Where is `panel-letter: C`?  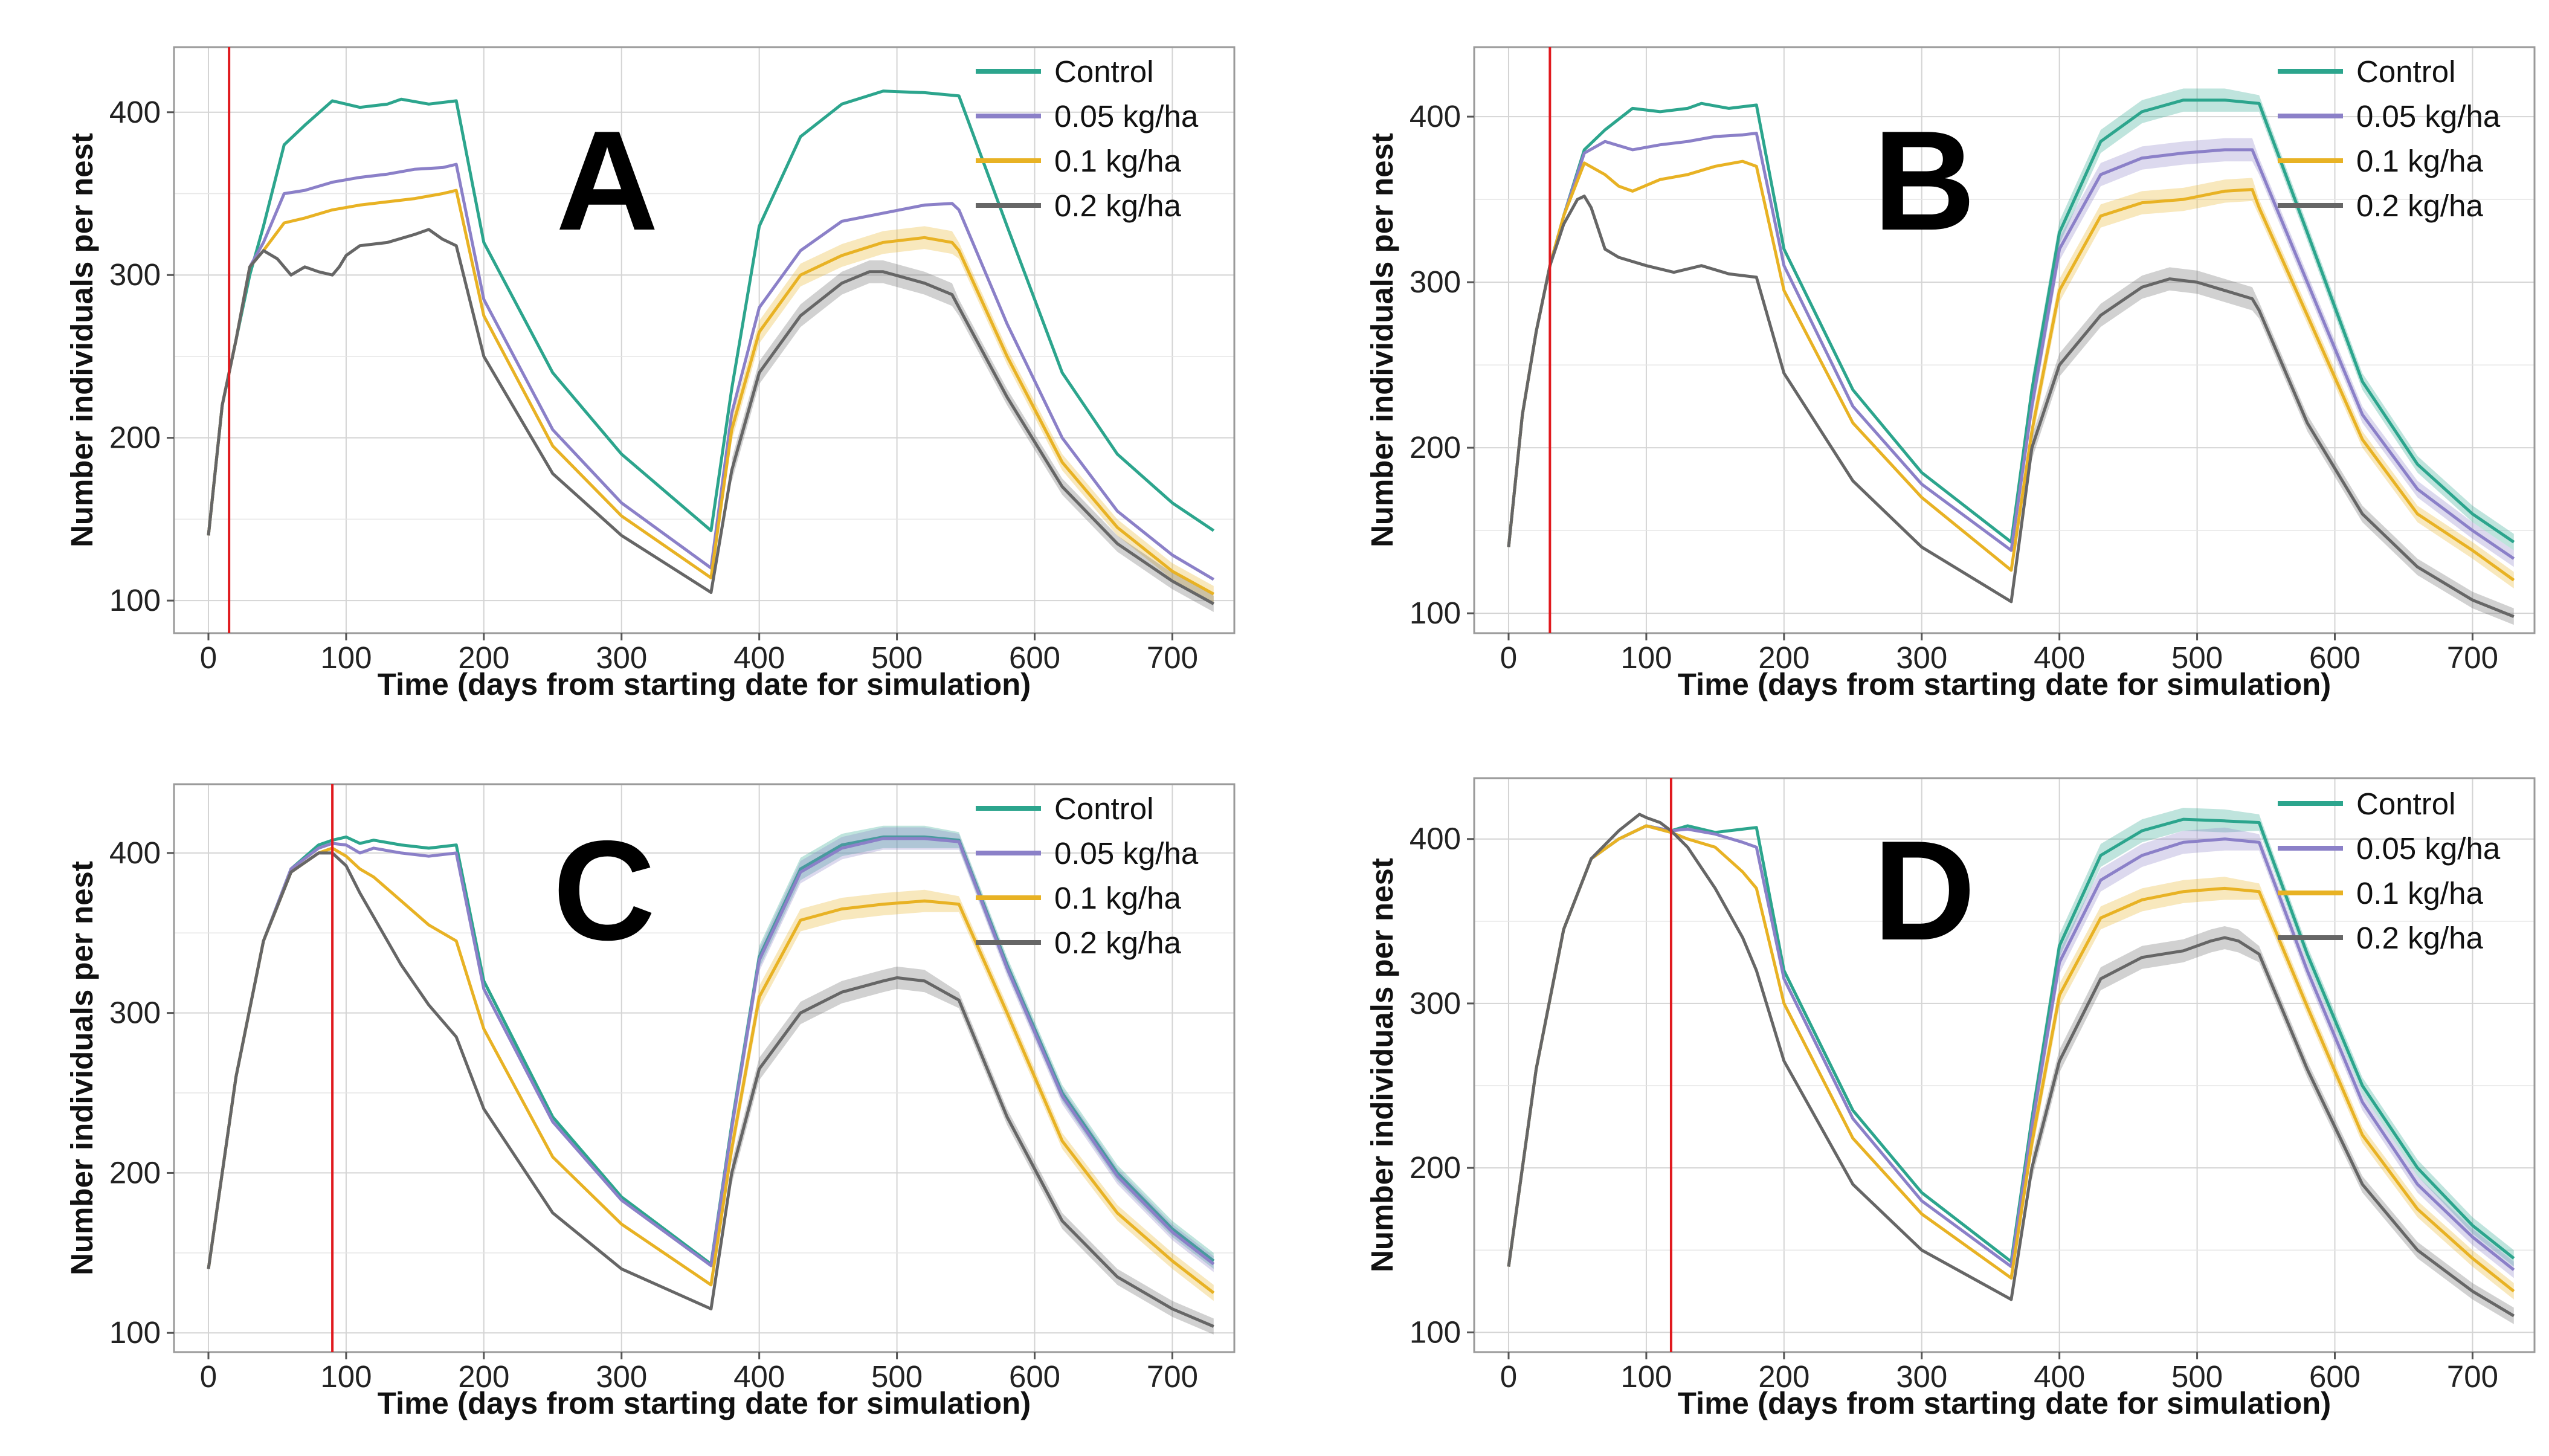 panel-letter: C is located at coordinates (605, 890).